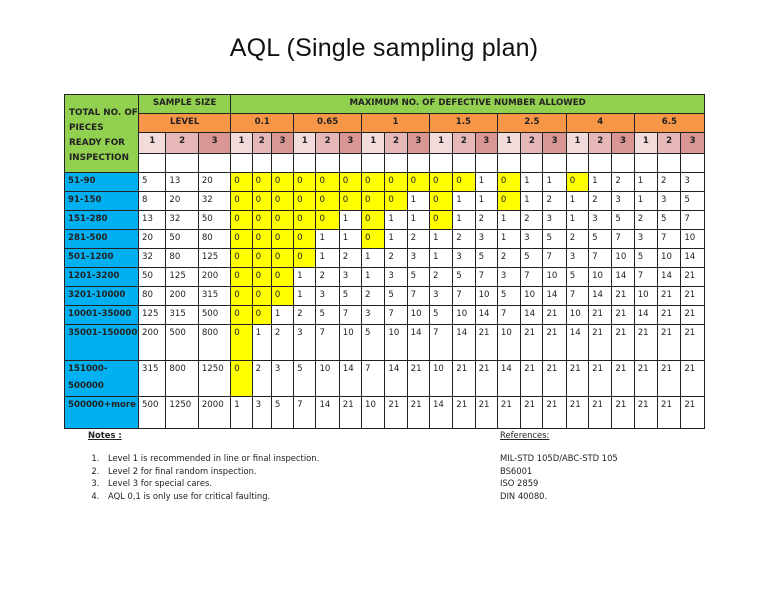  Describe the element at coordinates (101, 315) in the screenshot. I see `lot-size-range: 10001-35000` at that location.